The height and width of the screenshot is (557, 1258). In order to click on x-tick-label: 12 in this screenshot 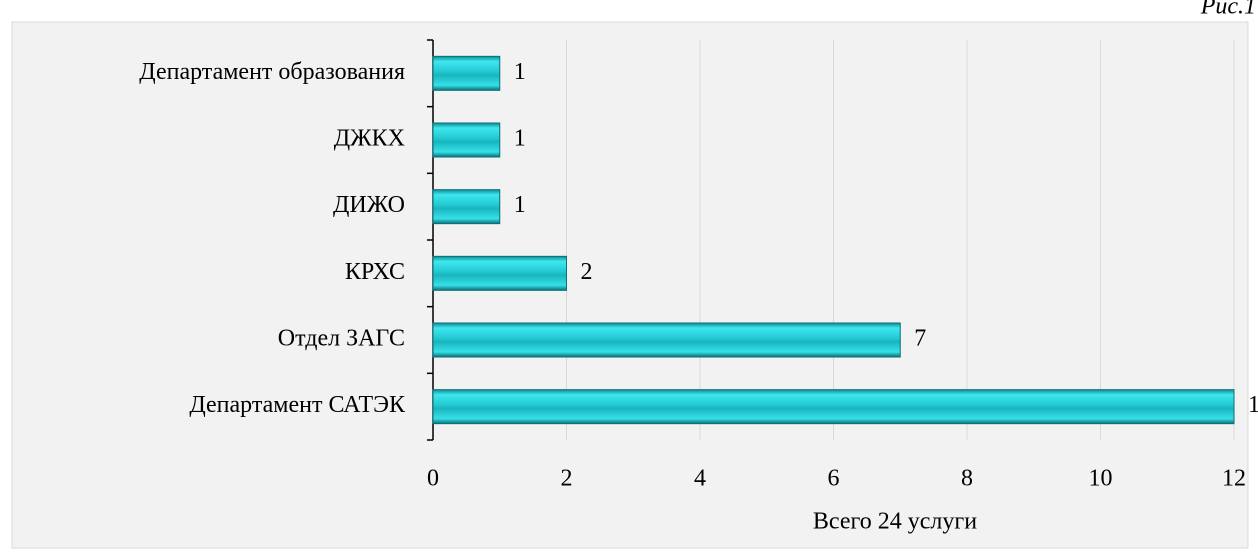, I will do `click(1234, 479)`.